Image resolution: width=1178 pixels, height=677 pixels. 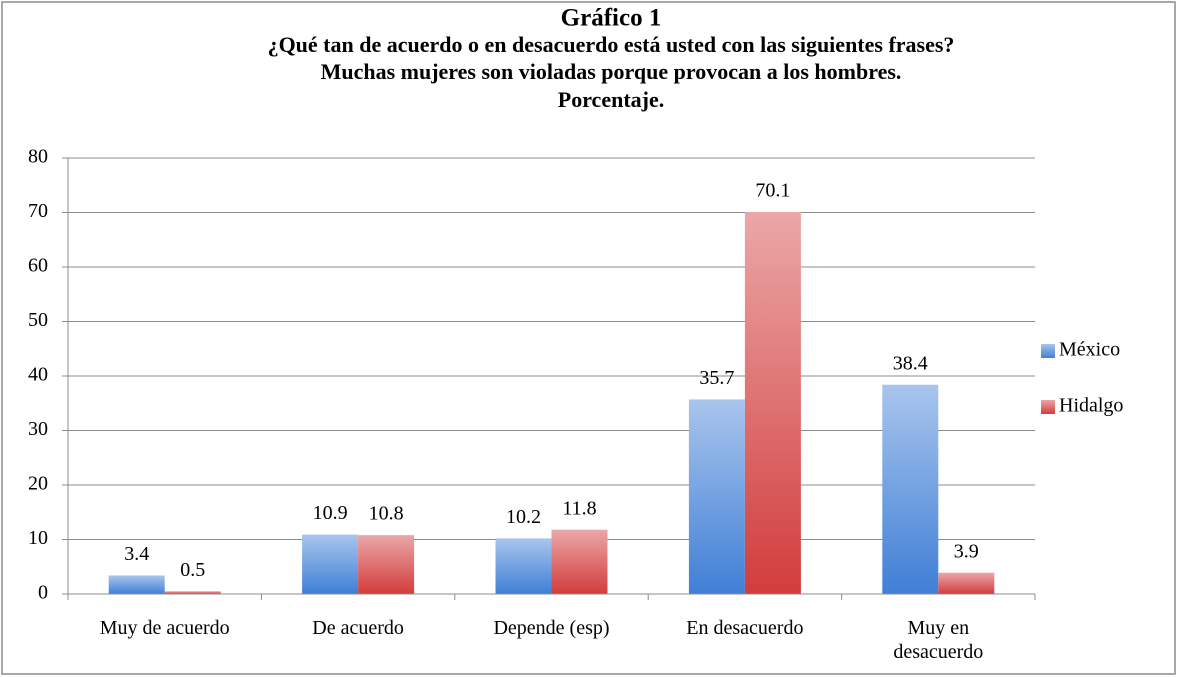 What do you see at coordinates (192, 570) in the screenshot?
I see `data-label: 0.5` at bounding box center [192, 570].